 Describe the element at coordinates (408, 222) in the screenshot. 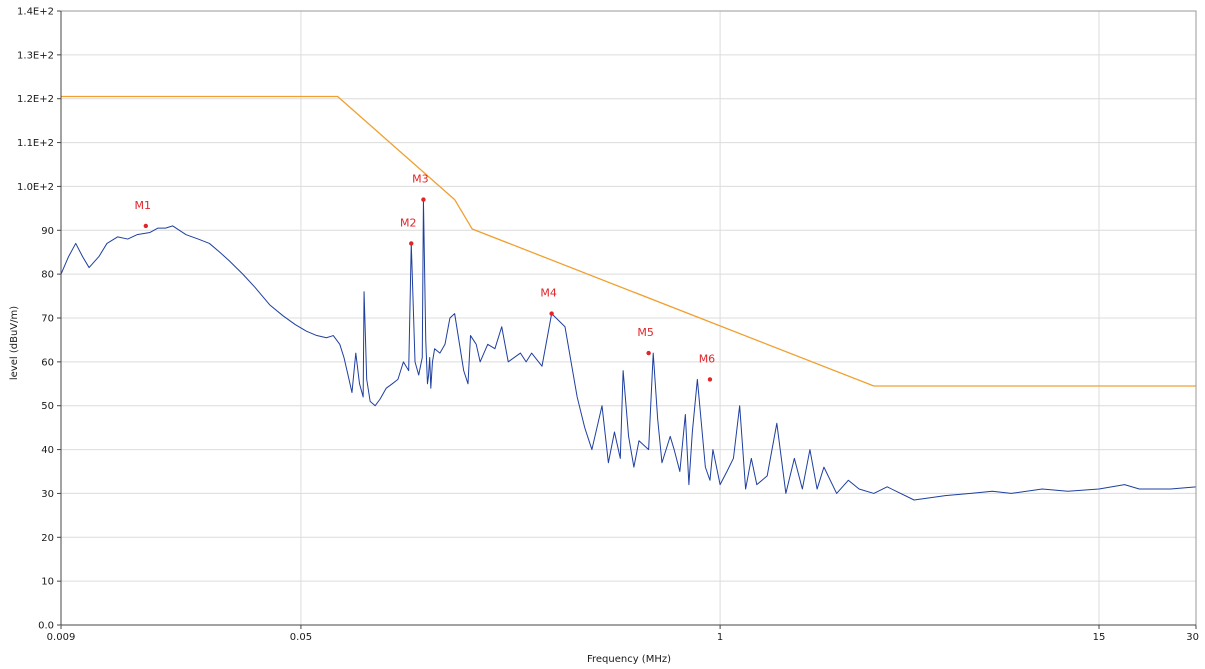

I see `marker-label: M2` at that location.